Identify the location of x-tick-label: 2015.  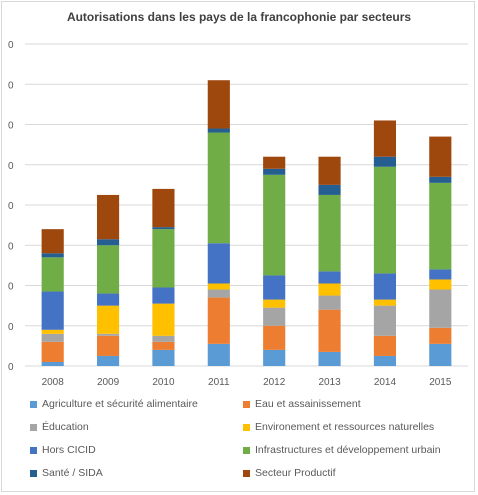
(440, 382).